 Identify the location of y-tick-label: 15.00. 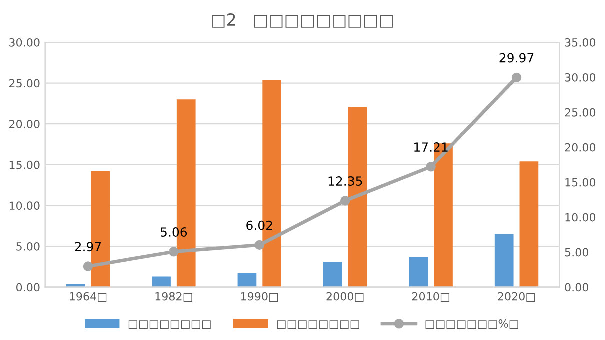
(25, 165).